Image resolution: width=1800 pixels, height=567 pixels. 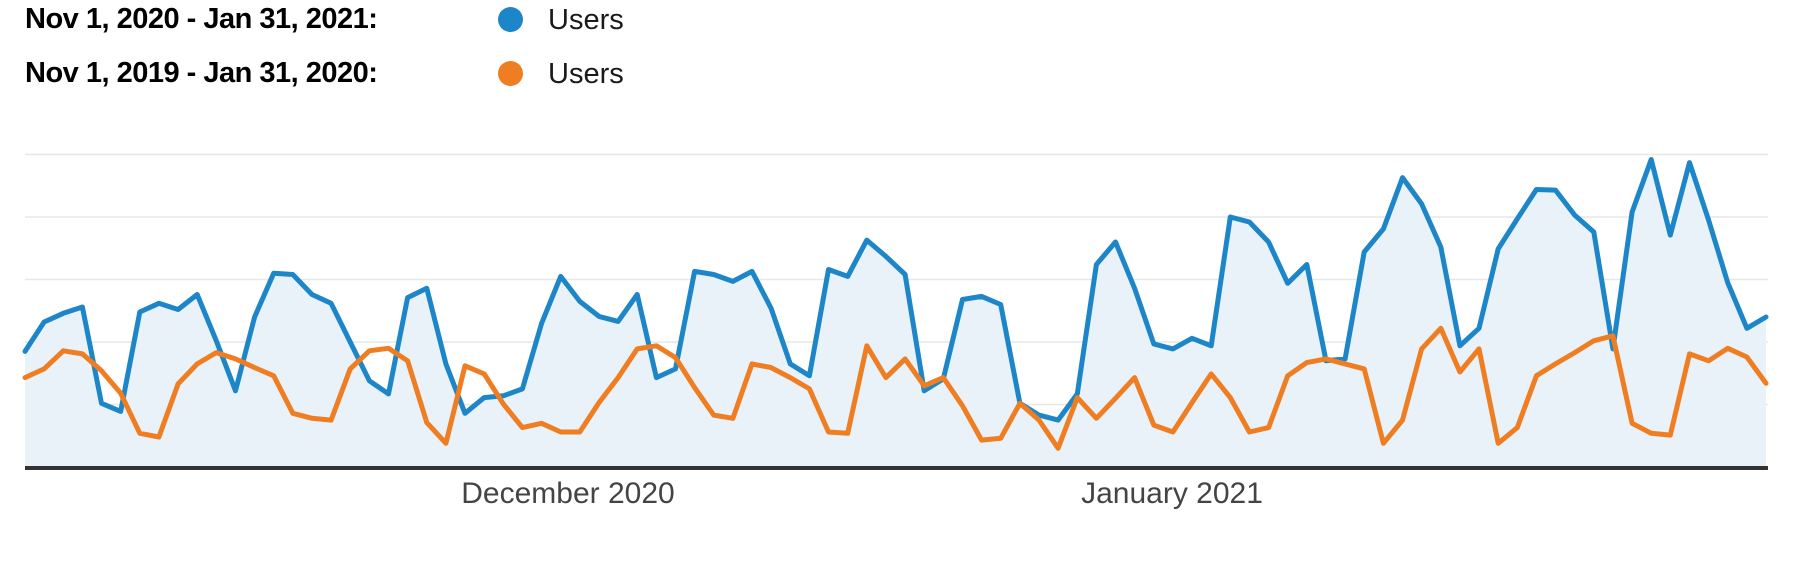 What do you see at coordinates (900, 74) in the screenshot?
I see `legend-row-previous-period: Nov 1, 2019 - Jan 31, 2020: Users` at bounding box center [900, 74].